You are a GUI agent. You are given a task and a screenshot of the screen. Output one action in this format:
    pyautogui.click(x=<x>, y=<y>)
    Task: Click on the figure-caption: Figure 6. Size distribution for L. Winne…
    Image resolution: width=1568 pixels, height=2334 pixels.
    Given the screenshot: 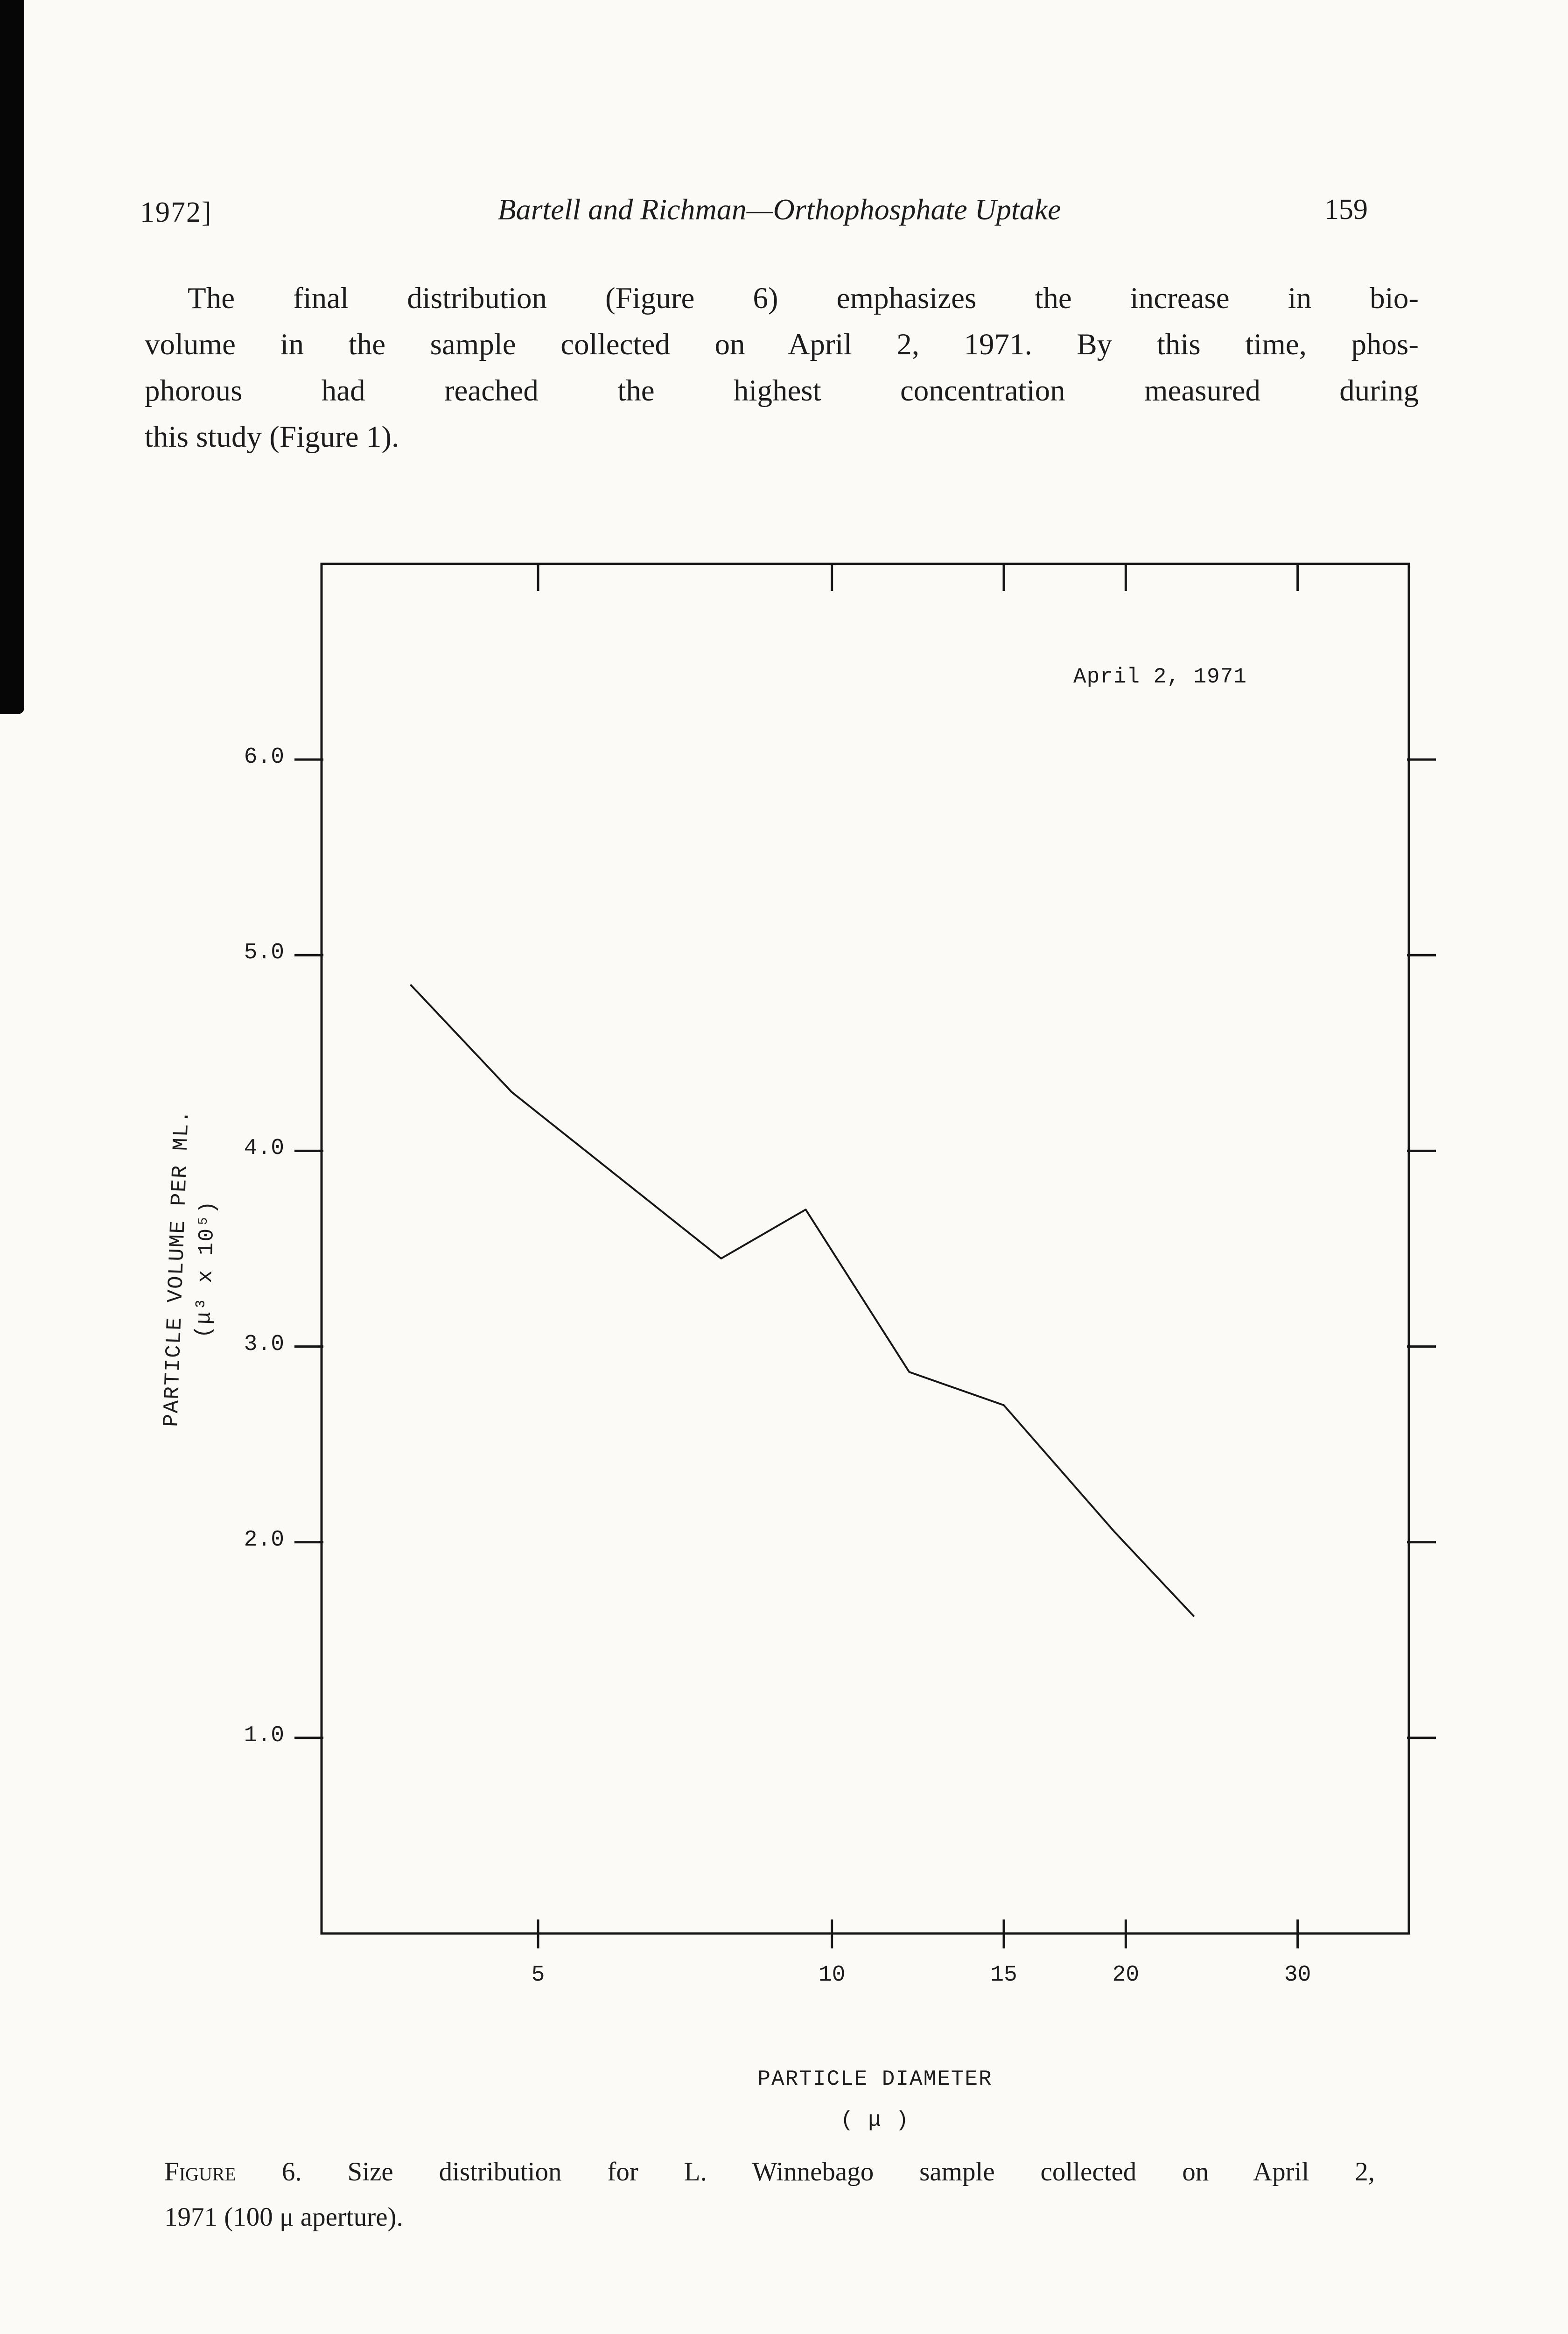 What is the action you would take?
    pyautogui.click(x=769, y=2194)
    